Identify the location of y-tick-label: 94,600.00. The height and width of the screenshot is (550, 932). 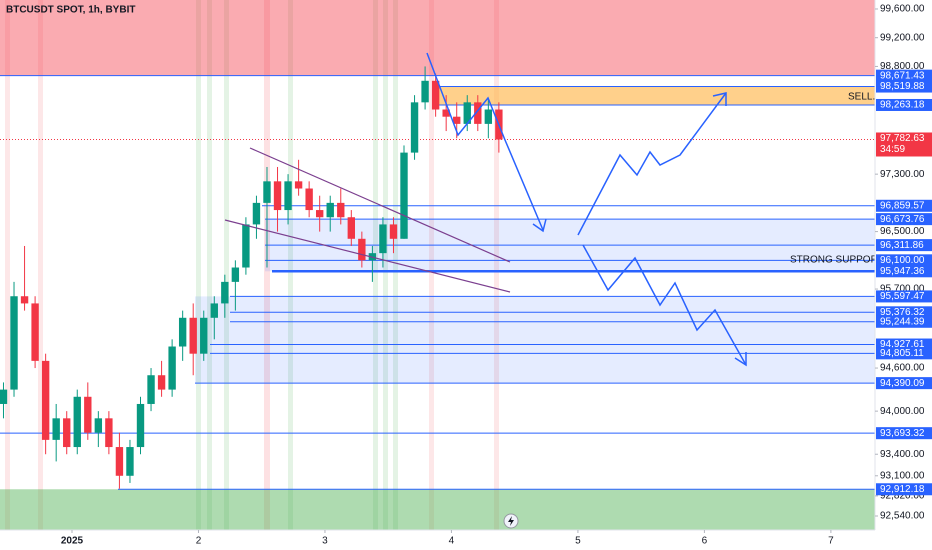
(902, 368).